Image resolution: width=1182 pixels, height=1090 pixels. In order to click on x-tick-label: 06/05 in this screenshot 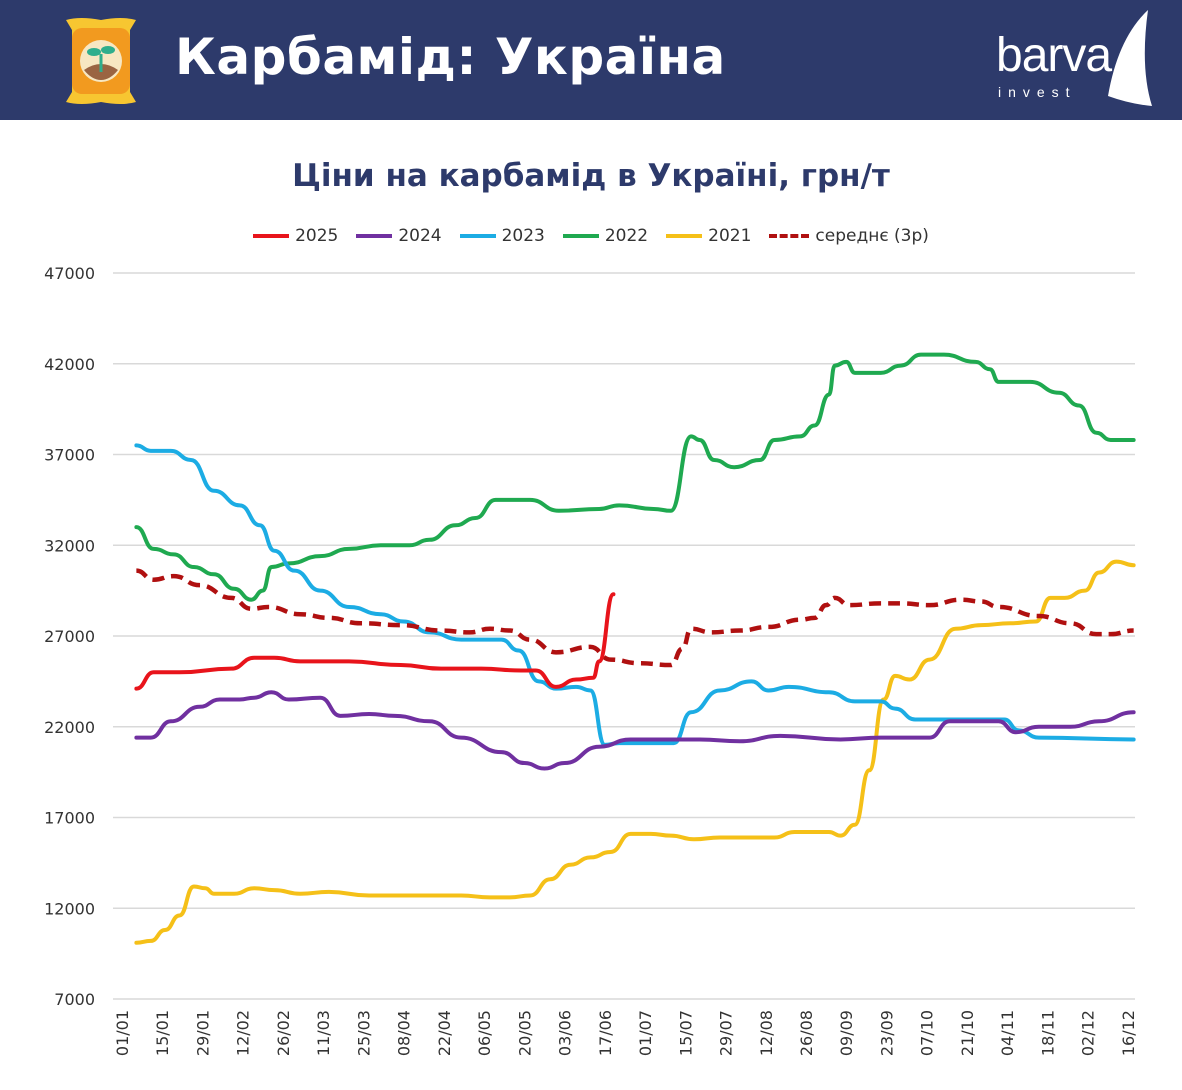, I will do `click(484, 1033)`.